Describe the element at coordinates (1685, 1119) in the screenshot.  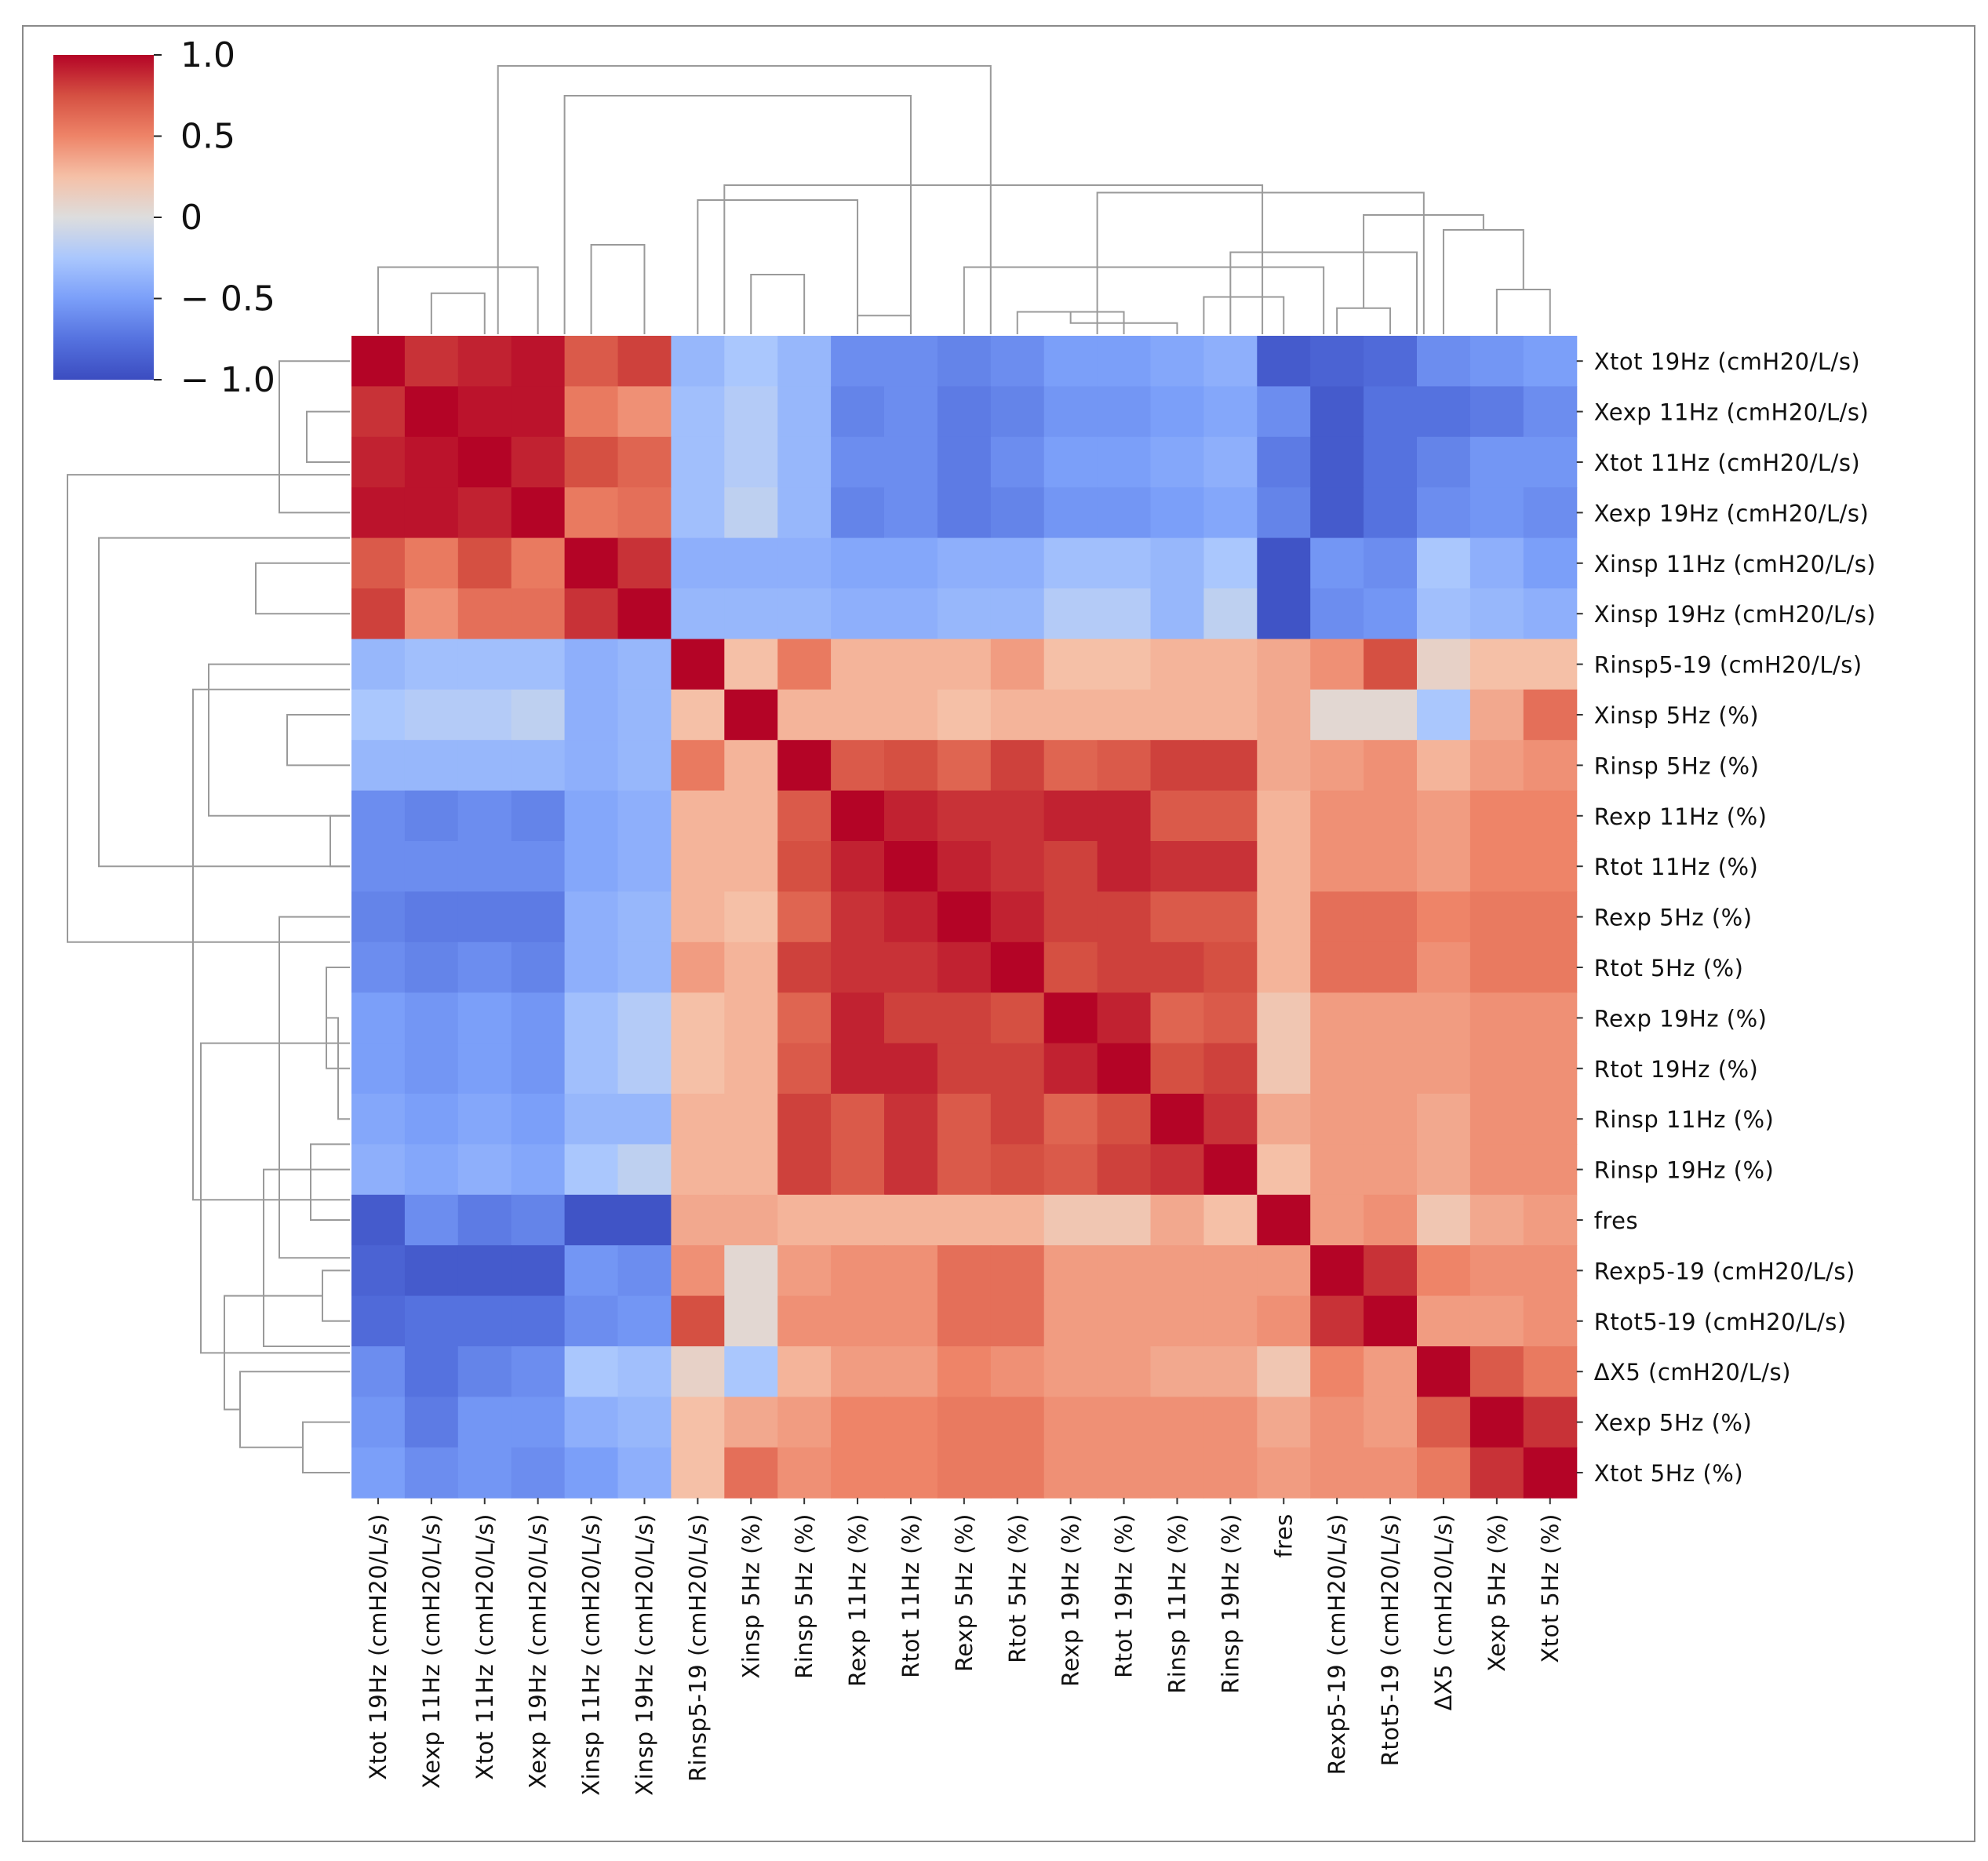
I see `row-label: Rinsp 11Hz (%)` at that location.